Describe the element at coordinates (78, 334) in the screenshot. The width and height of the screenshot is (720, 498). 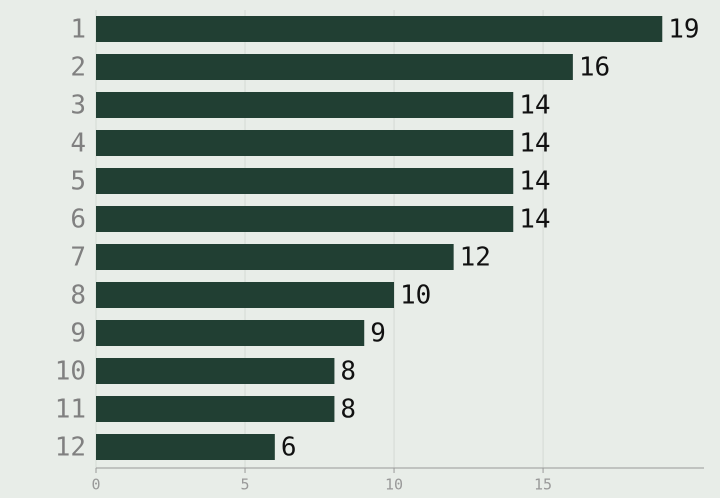
I see `y-tick-label: 9` at that location.